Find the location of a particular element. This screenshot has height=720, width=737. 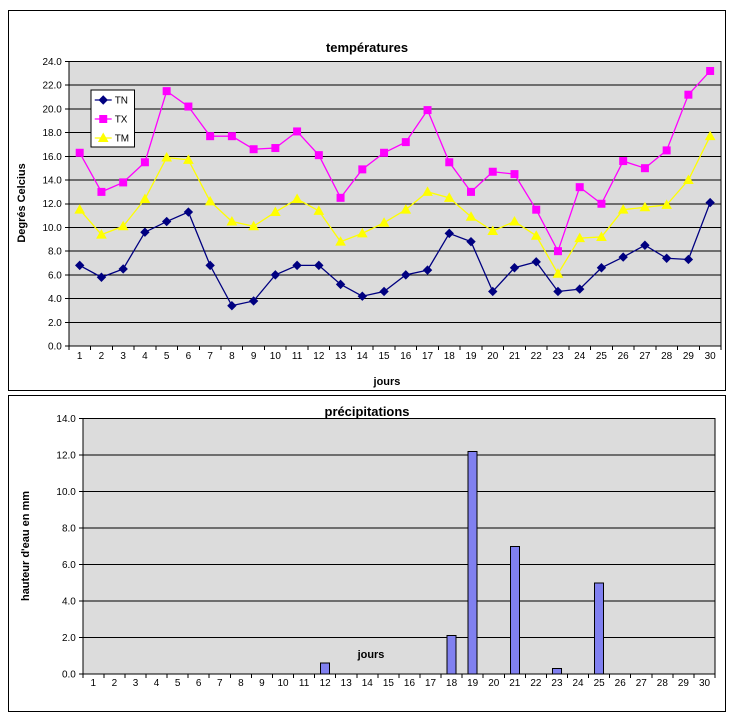

x-tick-label: 15 is located at coordinates (385, 356).